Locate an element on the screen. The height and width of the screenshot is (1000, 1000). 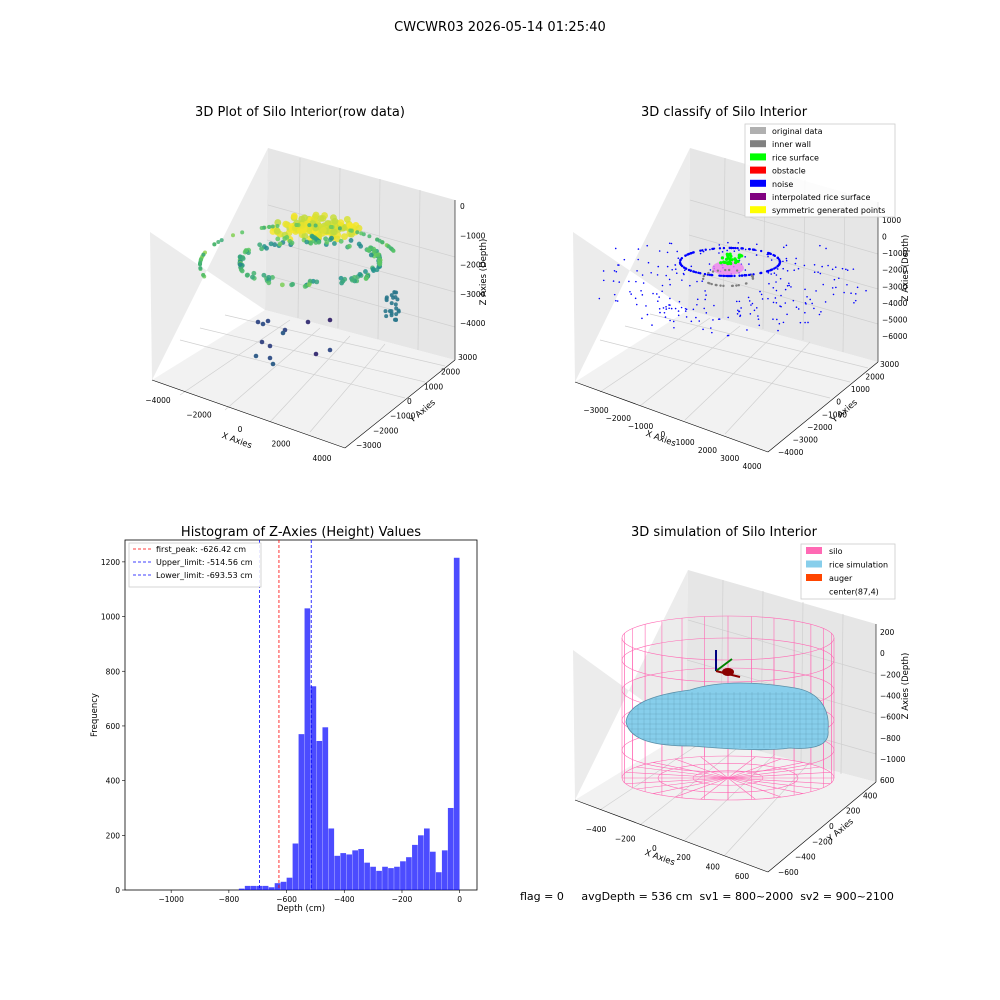
panel2-y-tick-label: 0 is located at coordinates (838, 402).